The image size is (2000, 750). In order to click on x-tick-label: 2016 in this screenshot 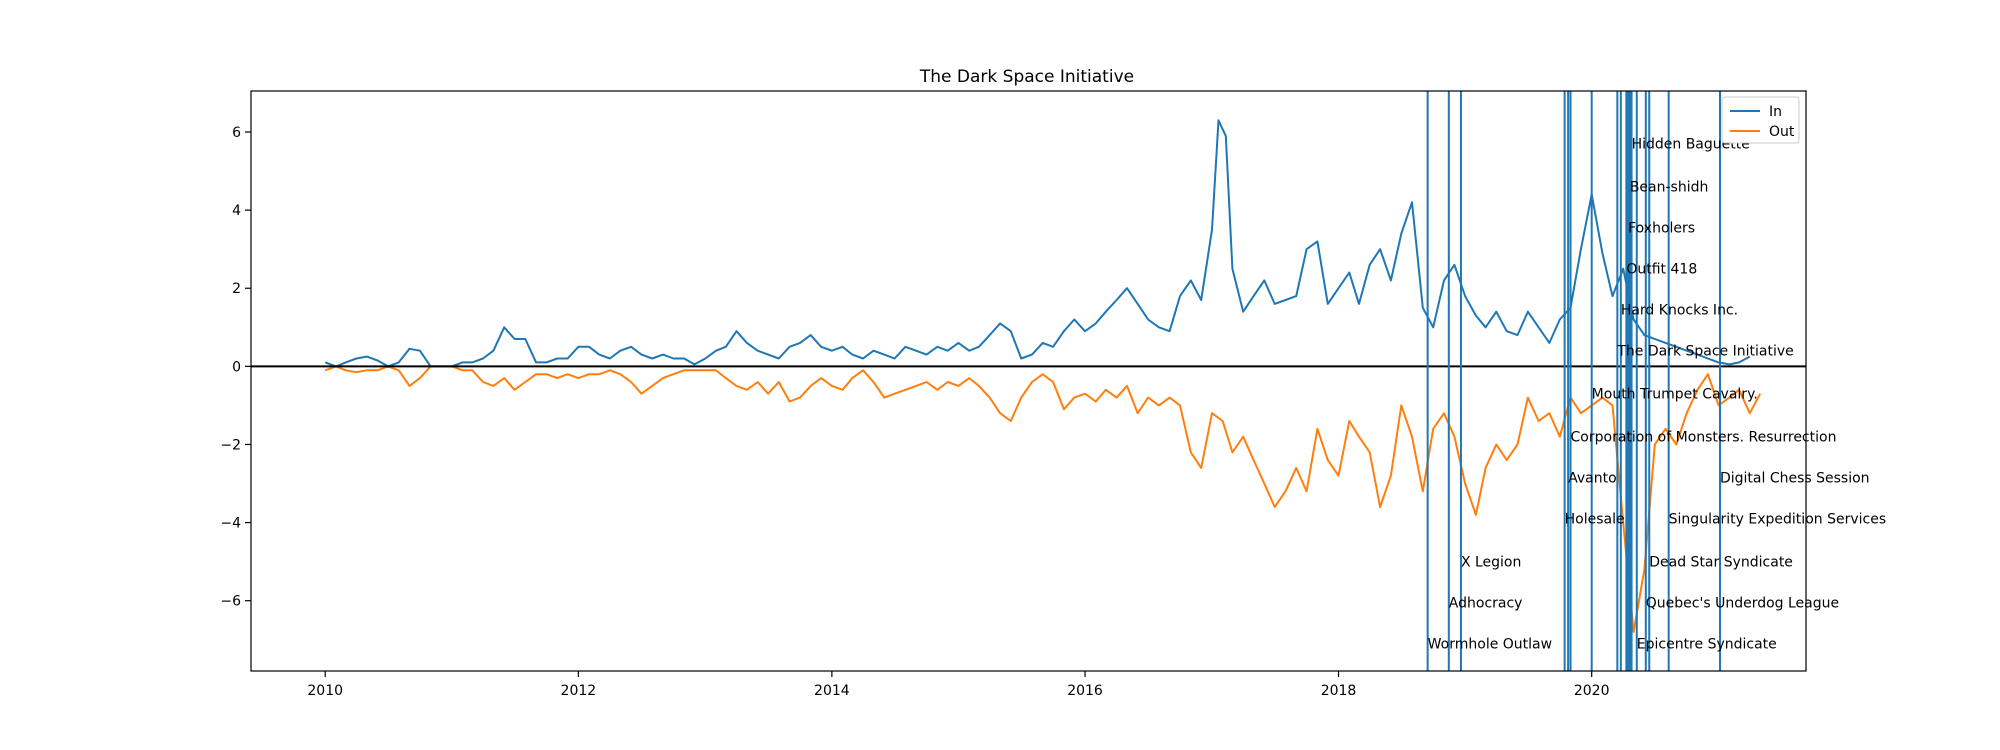, I will do `click(1085, 691)`.